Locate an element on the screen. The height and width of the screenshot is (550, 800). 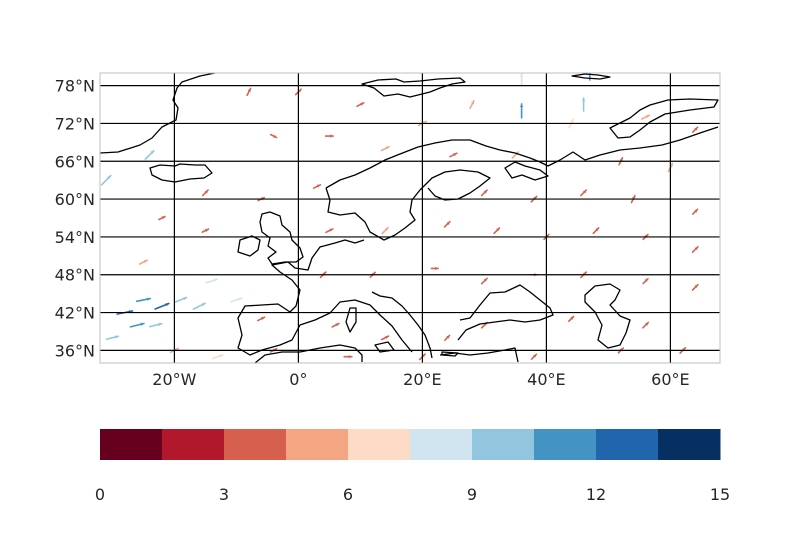
coastline-greenland is located at coordinates (158, 113).